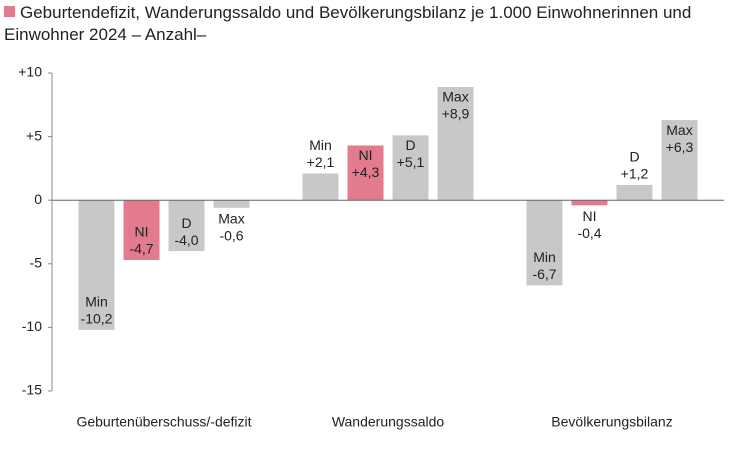 The width and height of the screenshot is (736, 454). Describe the element at coordinates (680, 147) in the screenshot. I see `bar-value-label: +6,3` at that location.